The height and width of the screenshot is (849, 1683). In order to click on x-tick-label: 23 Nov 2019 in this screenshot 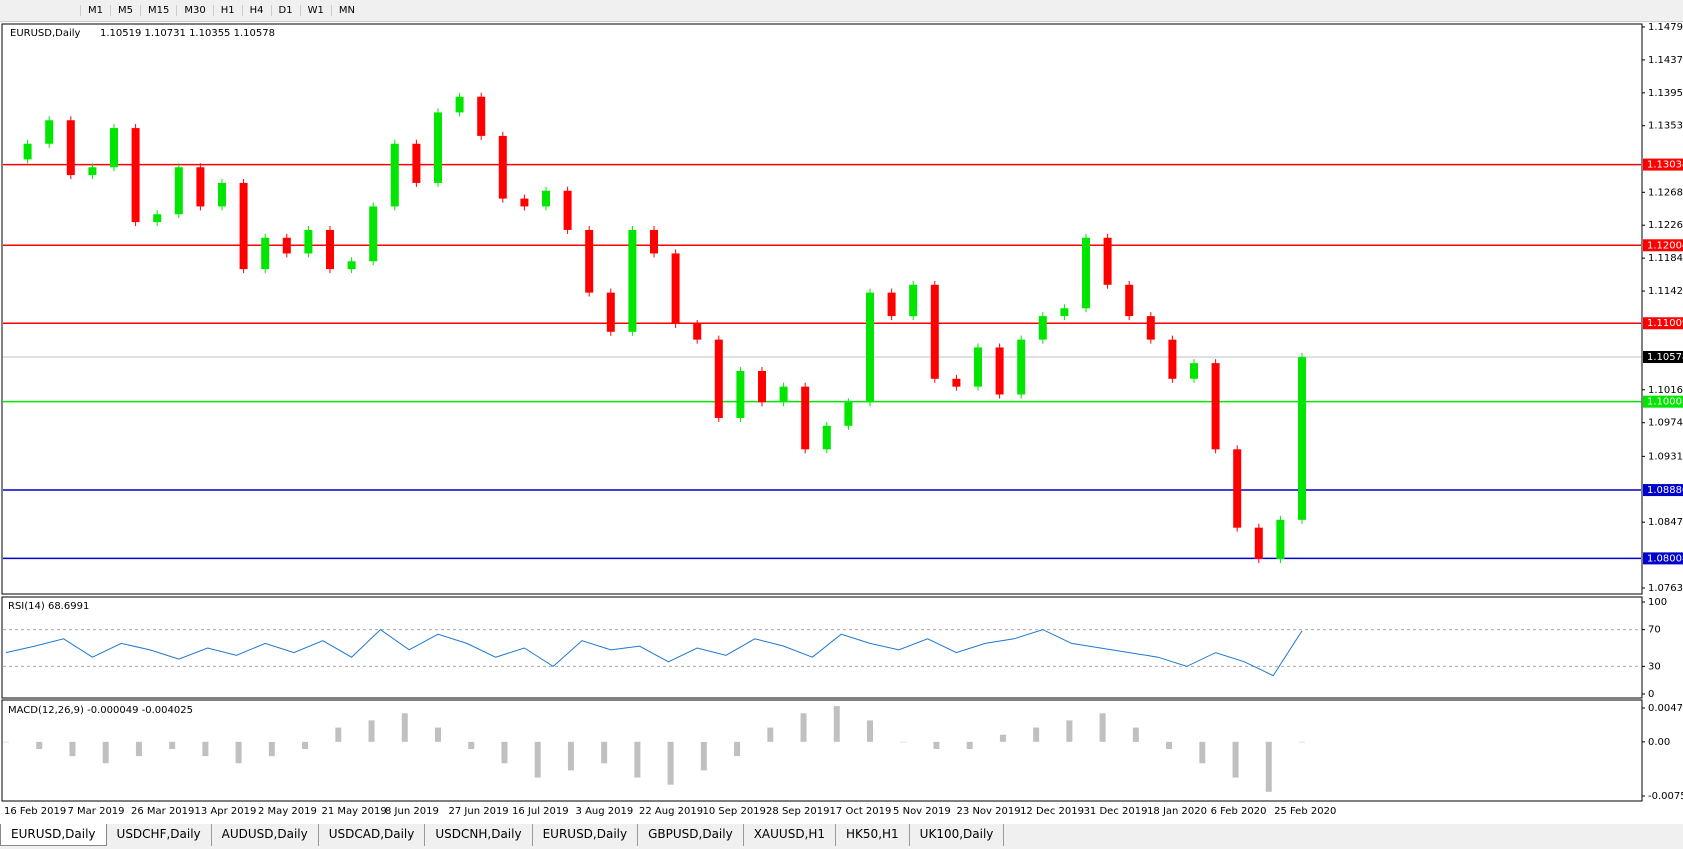, I will do `click(989, 811)`.